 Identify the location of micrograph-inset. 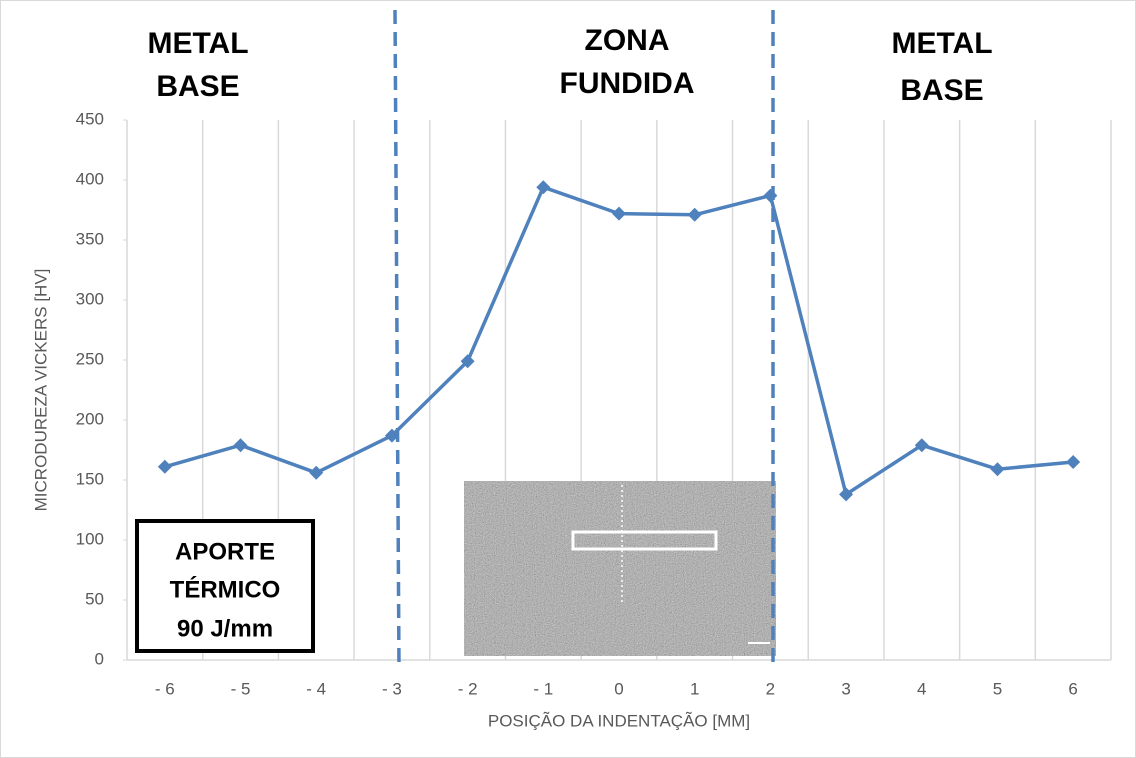
(620, 568).